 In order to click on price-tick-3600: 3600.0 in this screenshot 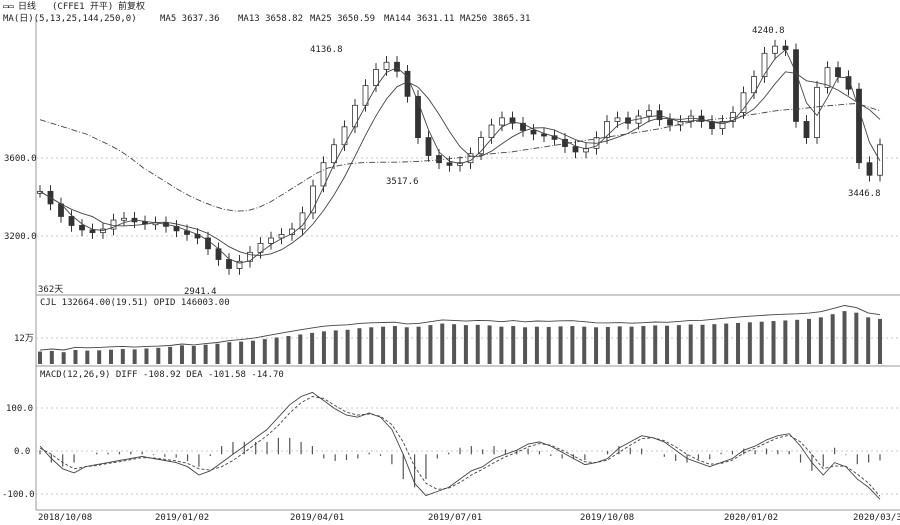, I will do `click(20, 159)`.